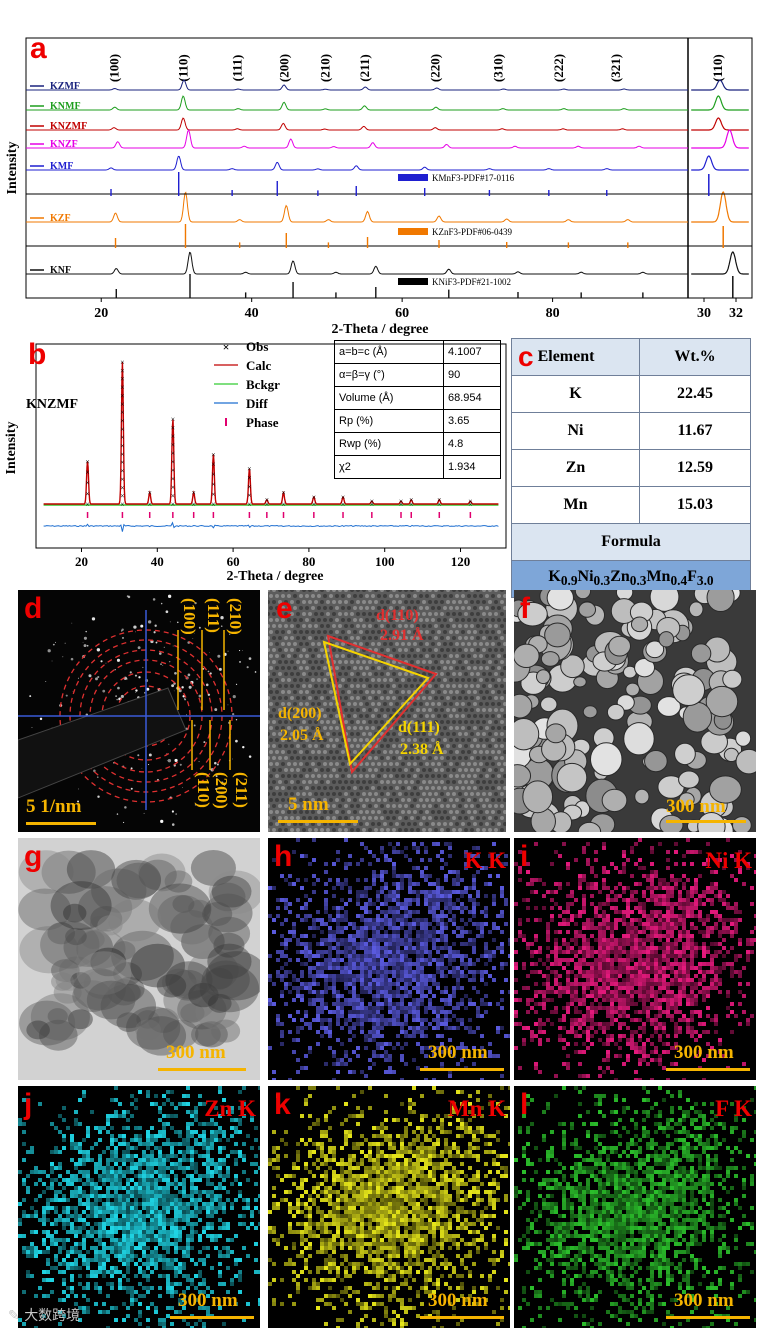 Image resolution: width=762 pixels, height=1332 pixels. What do you see at coordinates (139, 959) in the screenshot?
I see `panel-g-tem` at bounding box center [139, 959].